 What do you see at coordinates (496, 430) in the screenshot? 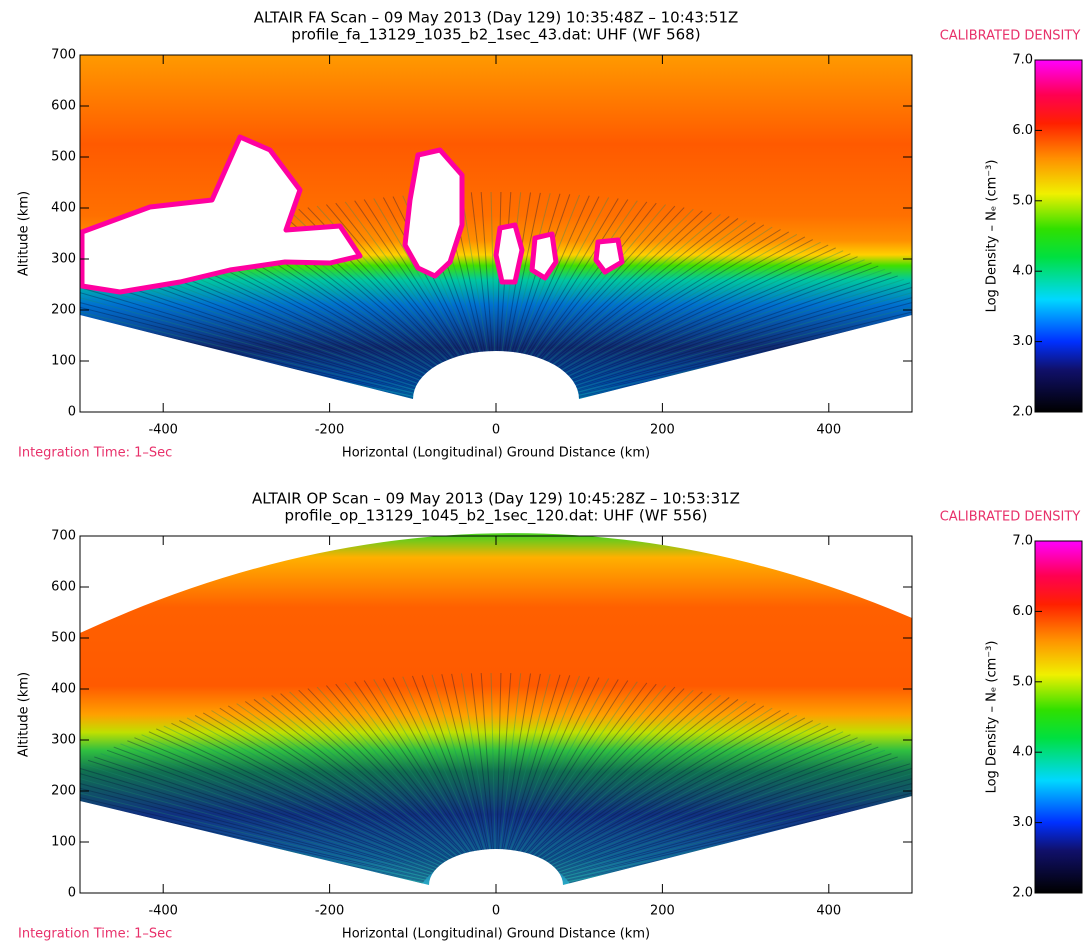
I see `x-tick-label: 0` at bounding box center [496, 430].